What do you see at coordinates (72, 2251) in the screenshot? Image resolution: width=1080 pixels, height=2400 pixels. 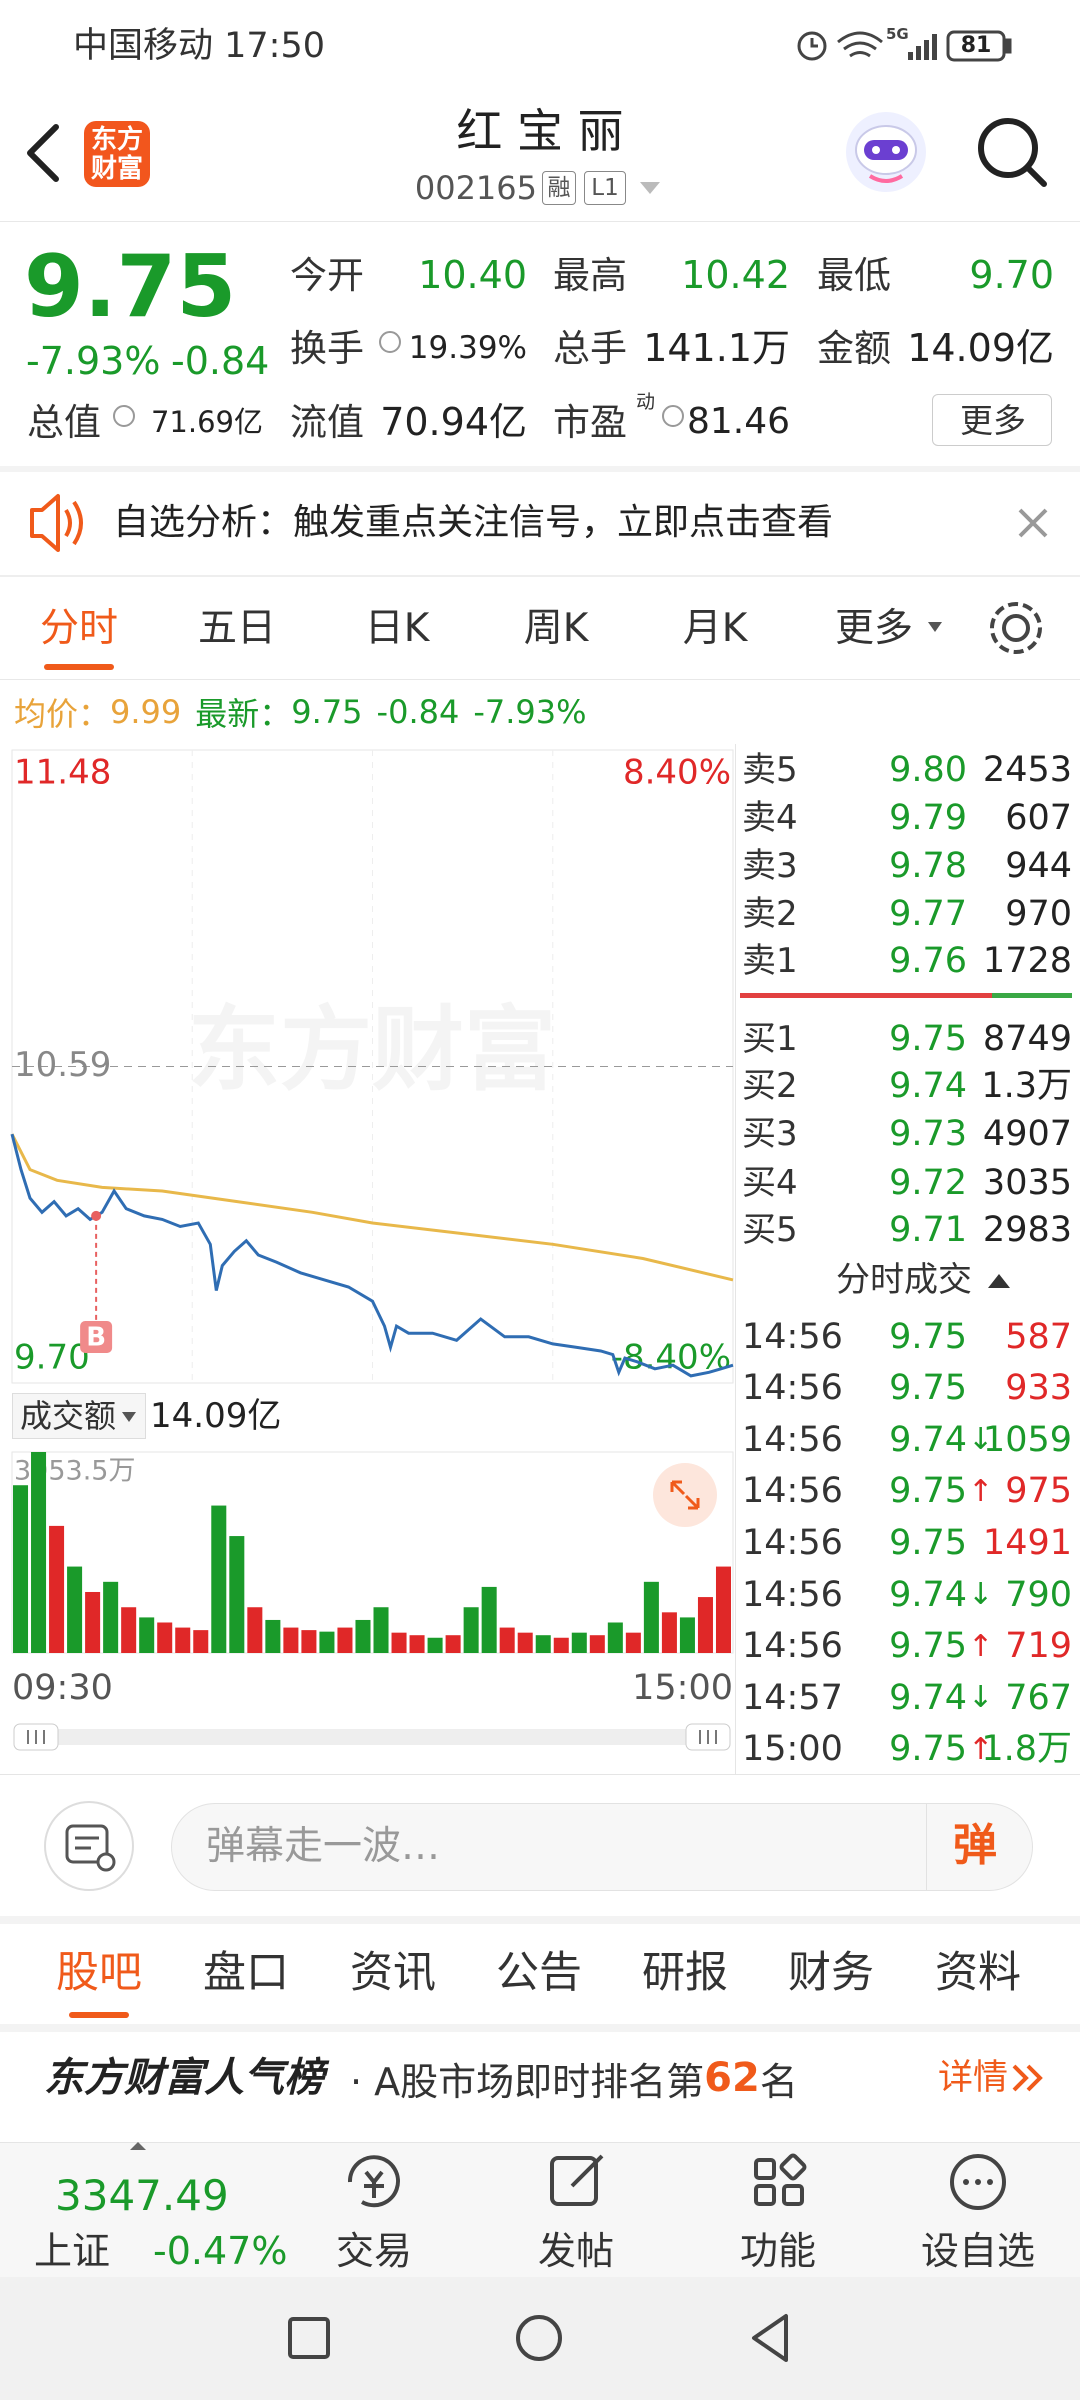 I see `index-name: 上证` at bounding box center [72, 2251].